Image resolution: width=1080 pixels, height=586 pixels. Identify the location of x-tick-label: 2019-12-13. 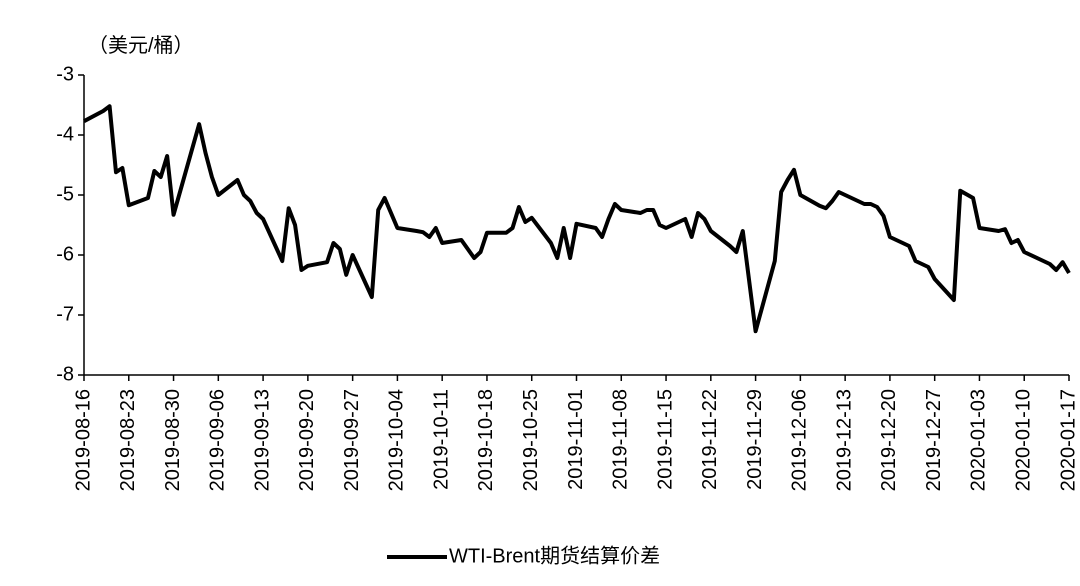
(844, 440).